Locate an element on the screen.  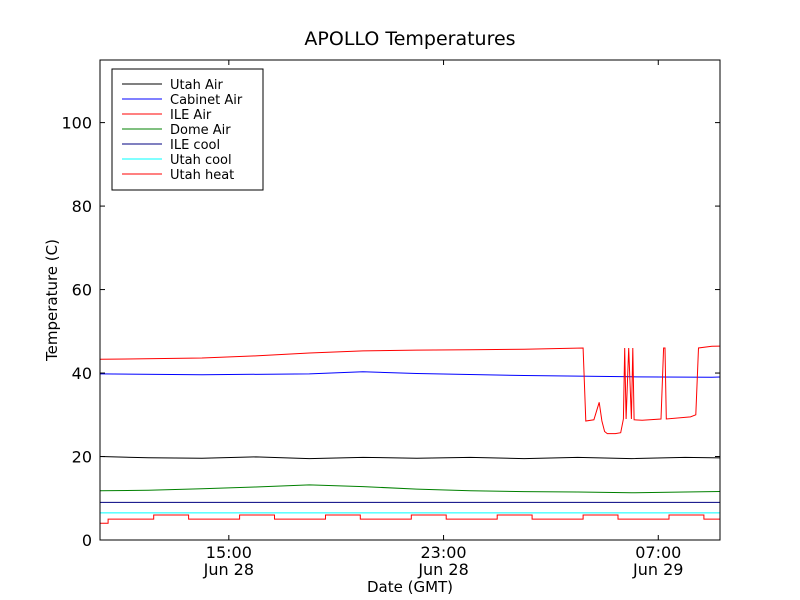
y-tick-label: 0 is located at coordinates (87, 540).